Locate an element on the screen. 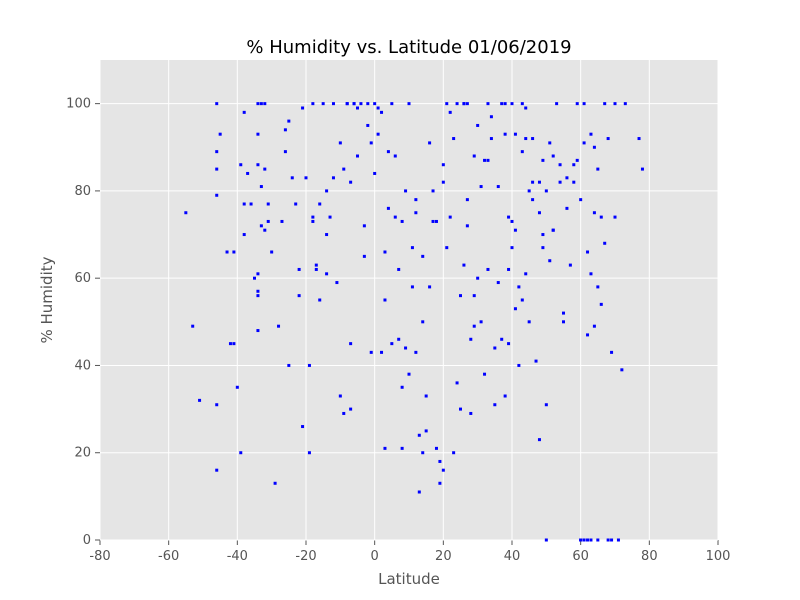  x-tick-label: -80 is located at coordinates (99, 556).